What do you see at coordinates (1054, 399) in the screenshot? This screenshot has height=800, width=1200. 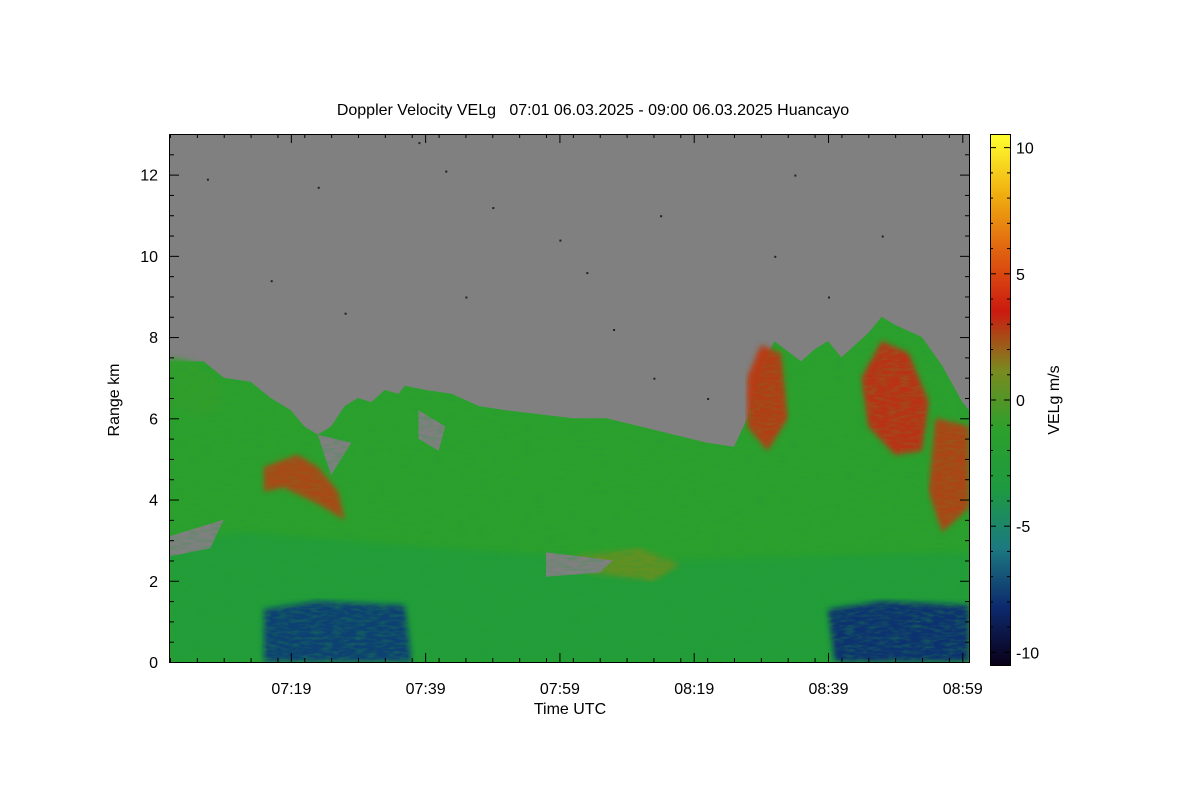 I see `colorbar-label: VELg m/s` at bounding box center [1054, 399].